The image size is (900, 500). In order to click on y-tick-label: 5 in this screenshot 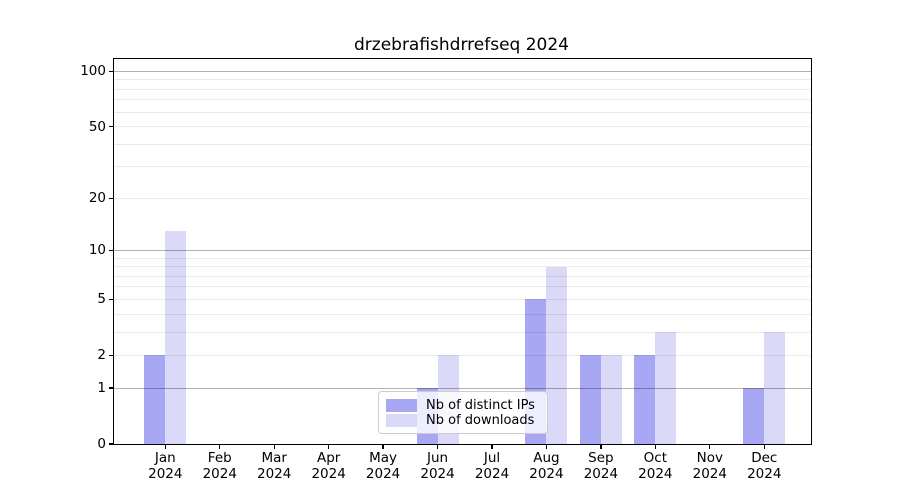, I will do `click(101, 299)`.